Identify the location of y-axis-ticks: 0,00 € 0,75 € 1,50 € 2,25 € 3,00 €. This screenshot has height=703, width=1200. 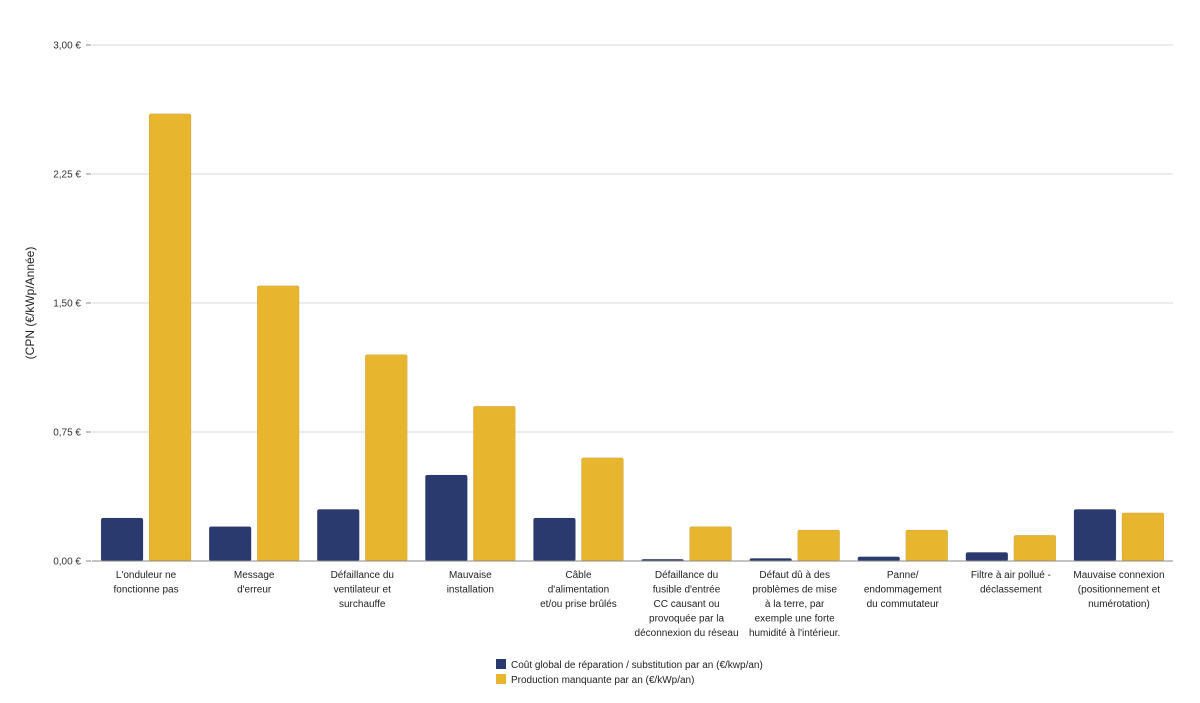
(72, 304).